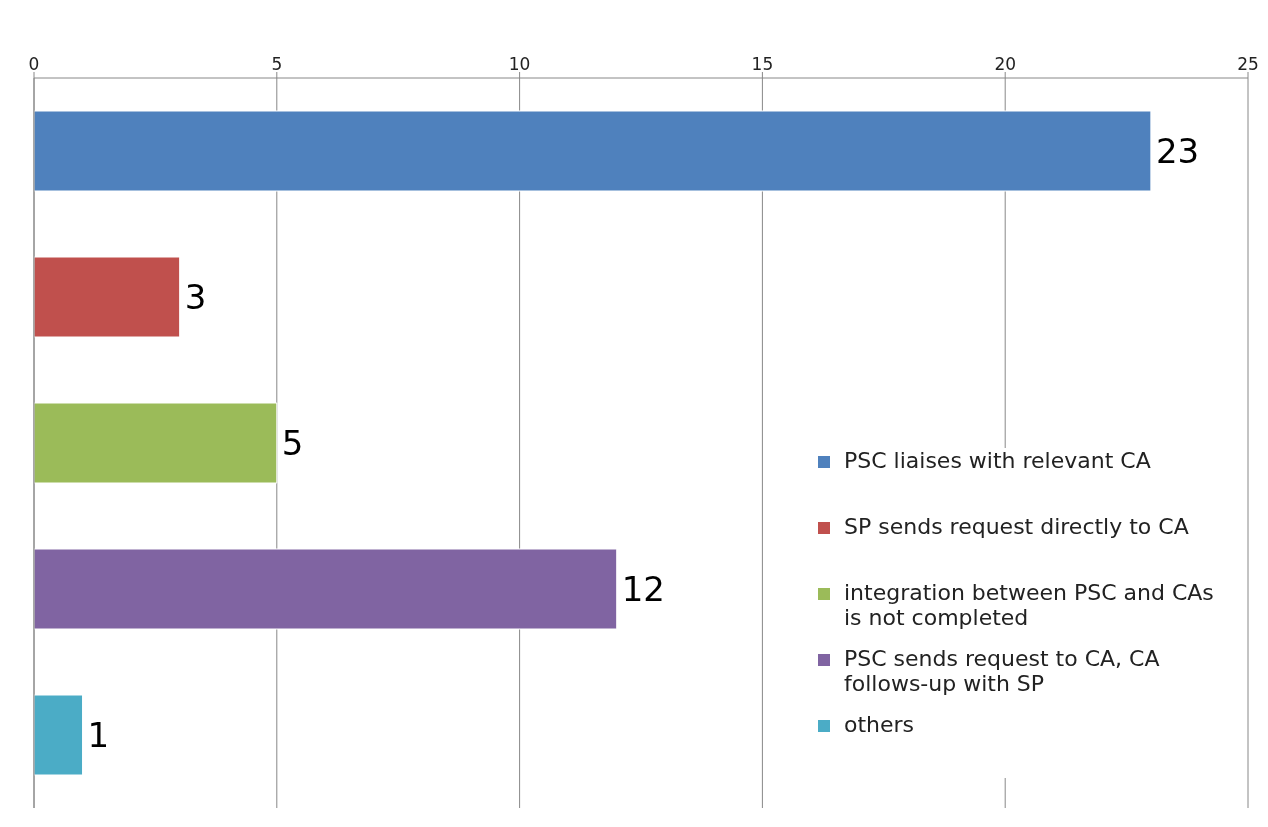 This screenshot has width=1268, height=827. Describe the element at coordinates (879, 724) in the screenshot. I see `legend-label: others` at that location.